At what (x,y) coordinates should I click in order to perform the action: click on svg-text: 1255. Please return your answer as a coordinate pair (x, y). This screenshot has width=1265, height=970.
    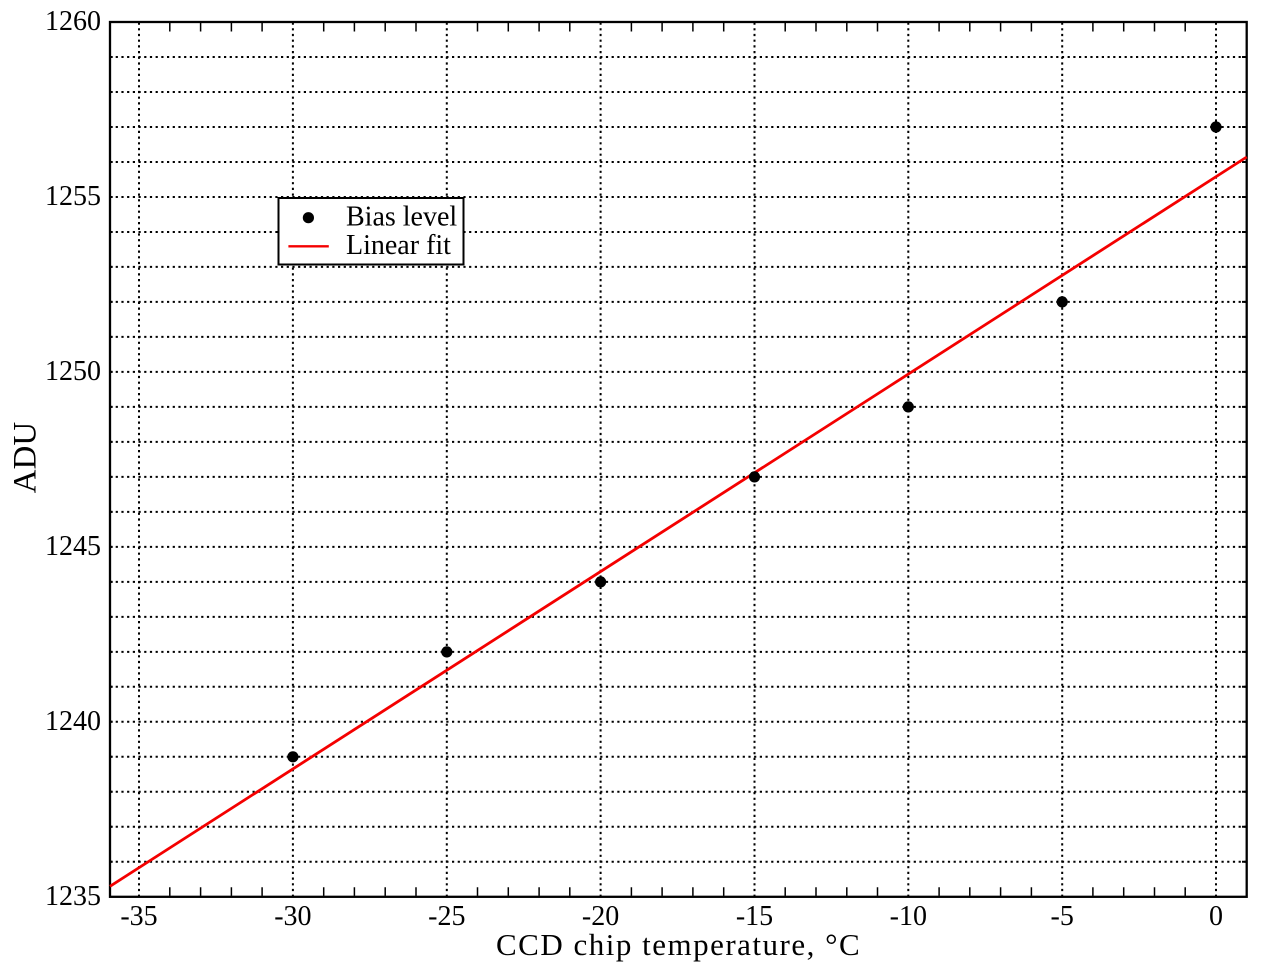
    Looking at the image, I should click on (73, 196).